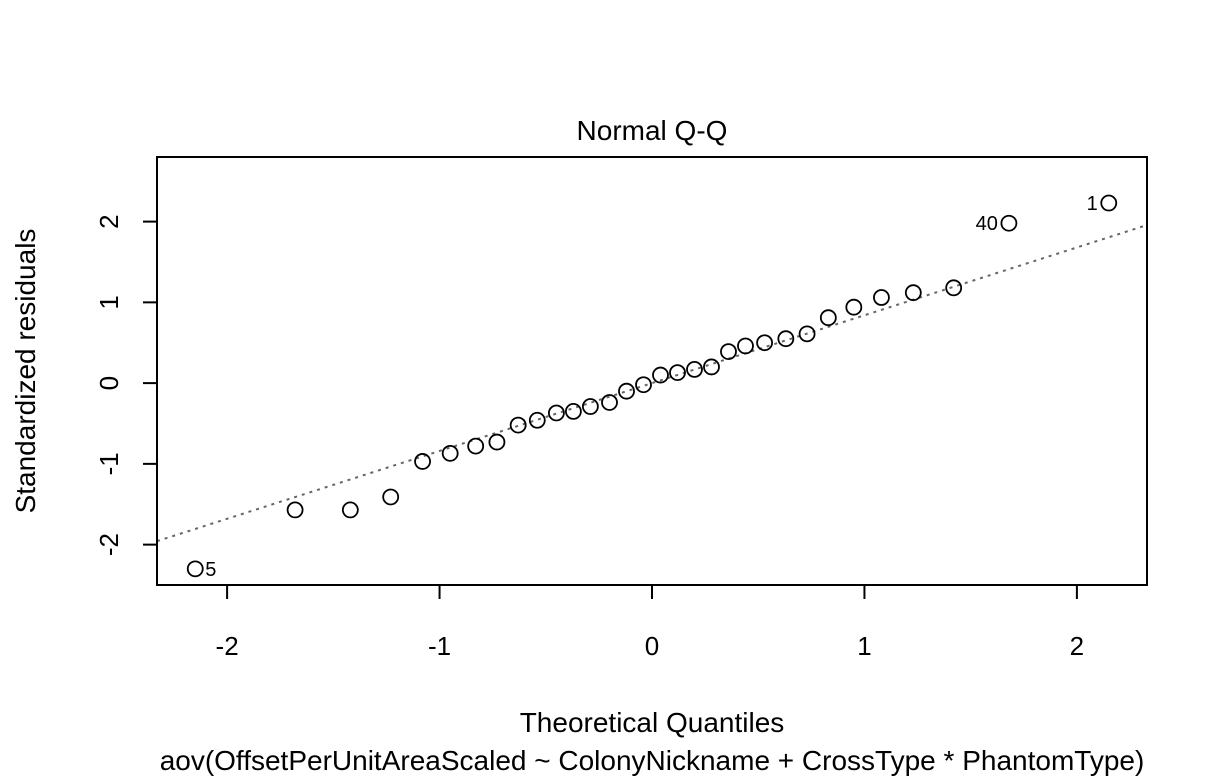 The height and width of the screenshot is (782, 1228). I want to click on y-tick-label: -2, so click(109, 544).